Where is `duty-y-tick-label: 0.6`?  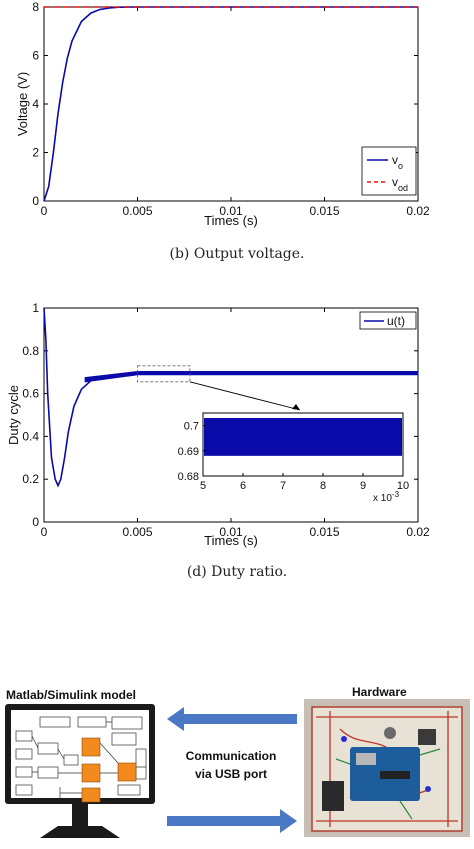 duty-y-tick-label: 0.6 is located at coordinates (30, 394).